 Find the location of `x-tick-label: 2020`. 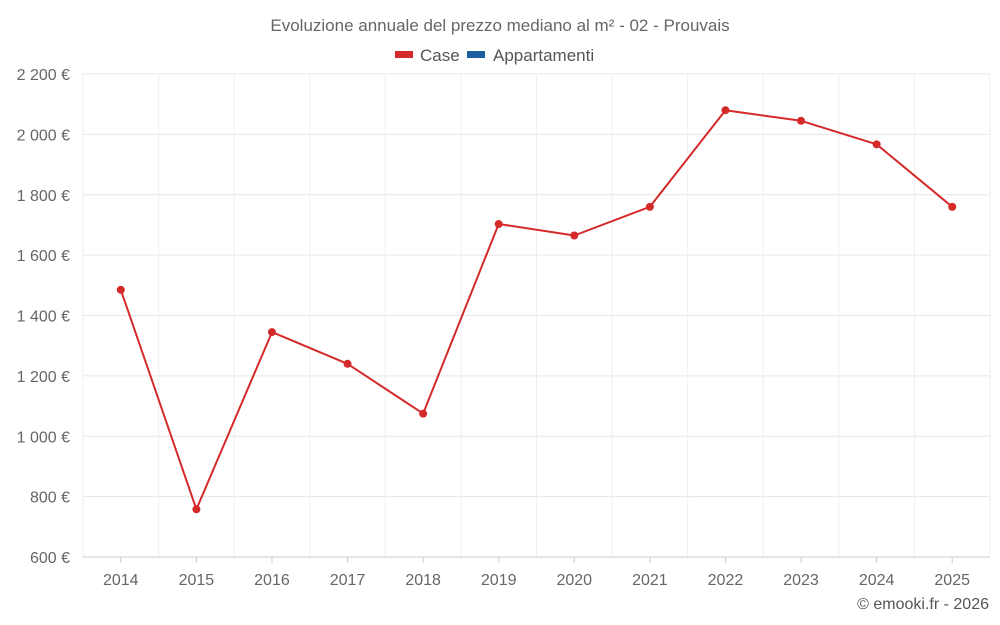

x-tick-label: 2020 is located at coordinates (574, 580).